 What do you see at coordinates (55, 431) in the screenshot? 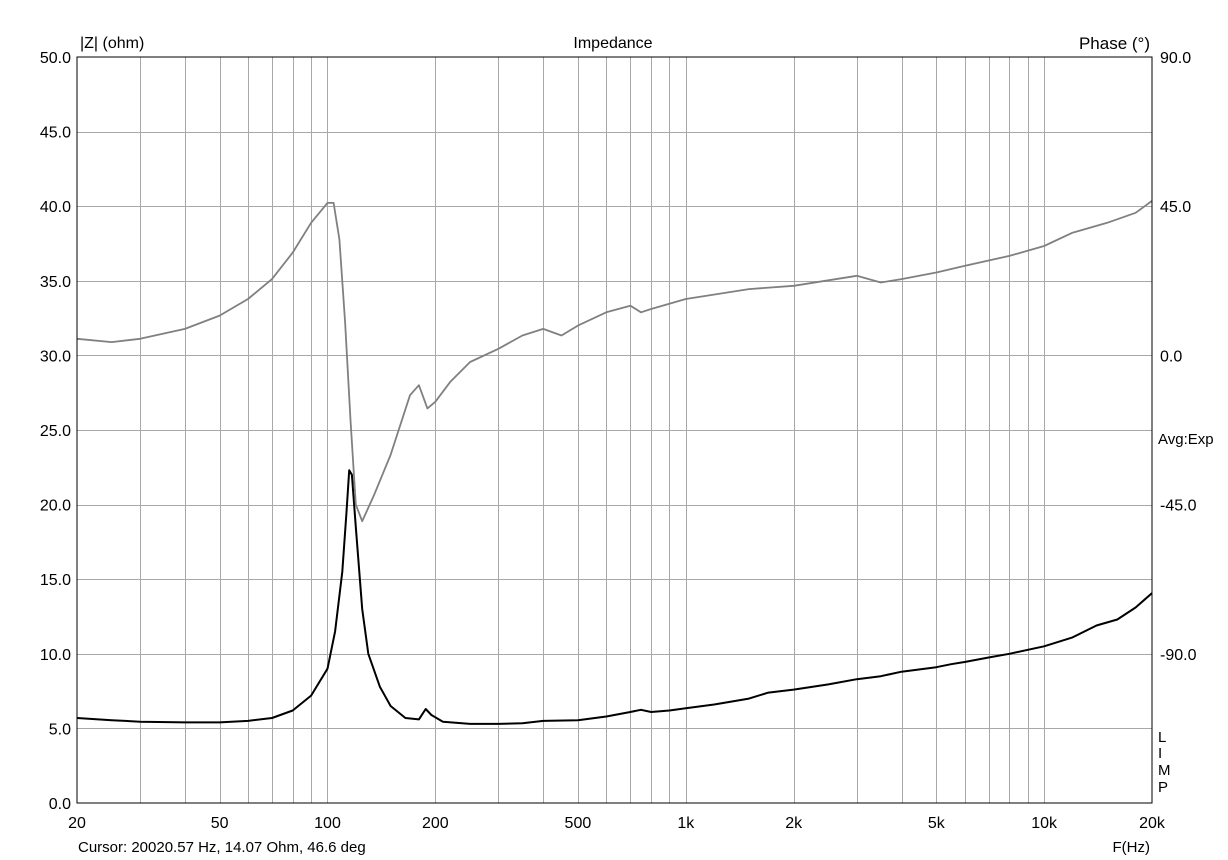
I see `y-tick-label: 25.0` at bounding box center [55, 431].